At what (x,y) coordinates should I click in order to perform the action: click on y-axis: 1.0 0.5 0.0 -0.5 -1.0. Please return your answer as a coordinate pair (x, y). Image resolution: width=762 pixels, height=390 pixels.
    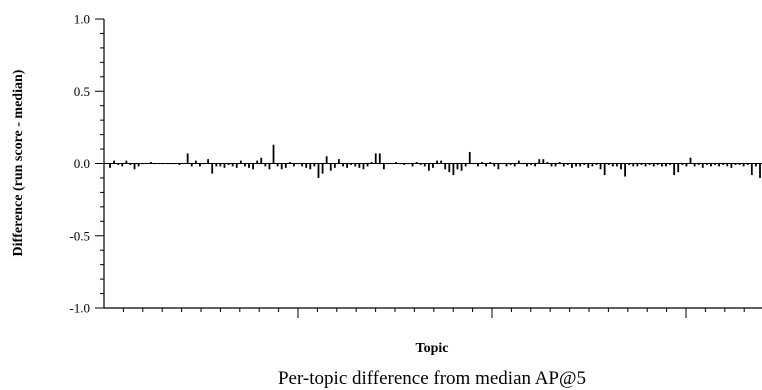
    Looking at the image, I should click on (87, 164).